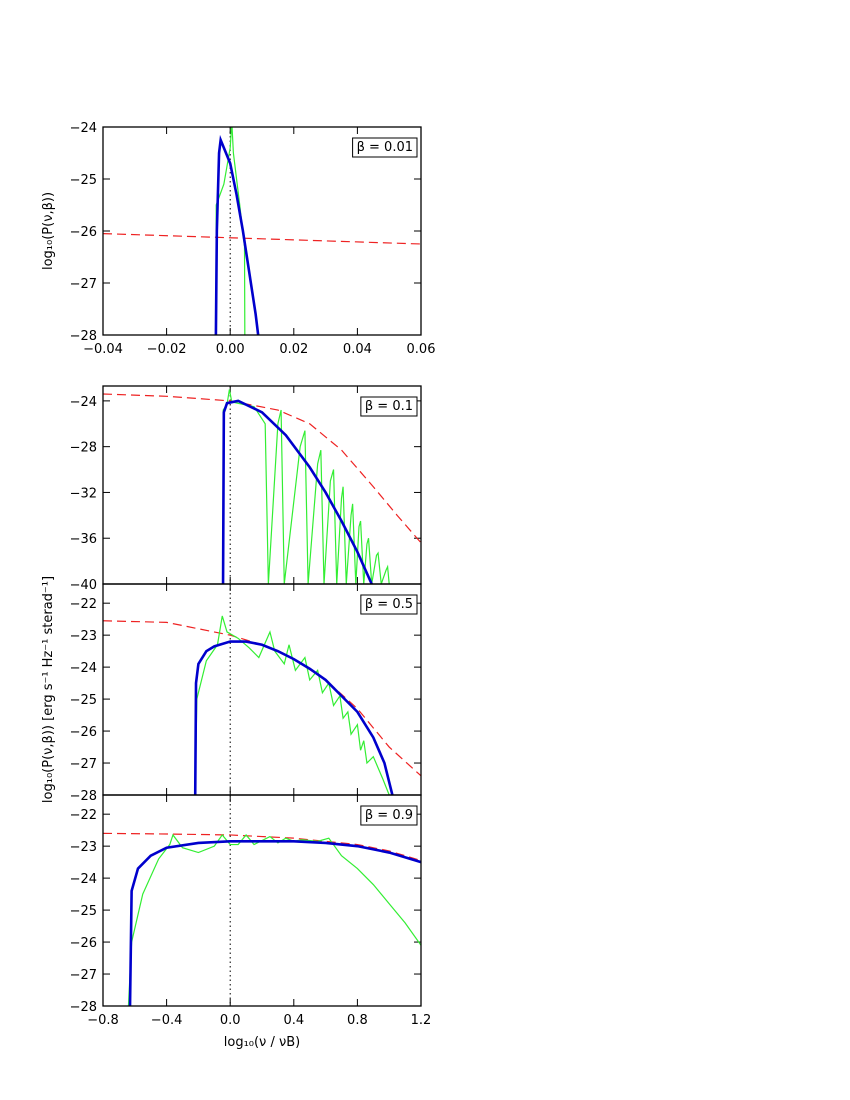 The image size is (850, 1100). I want to click on x-tick-label: 0.0, so click(230, 1020).